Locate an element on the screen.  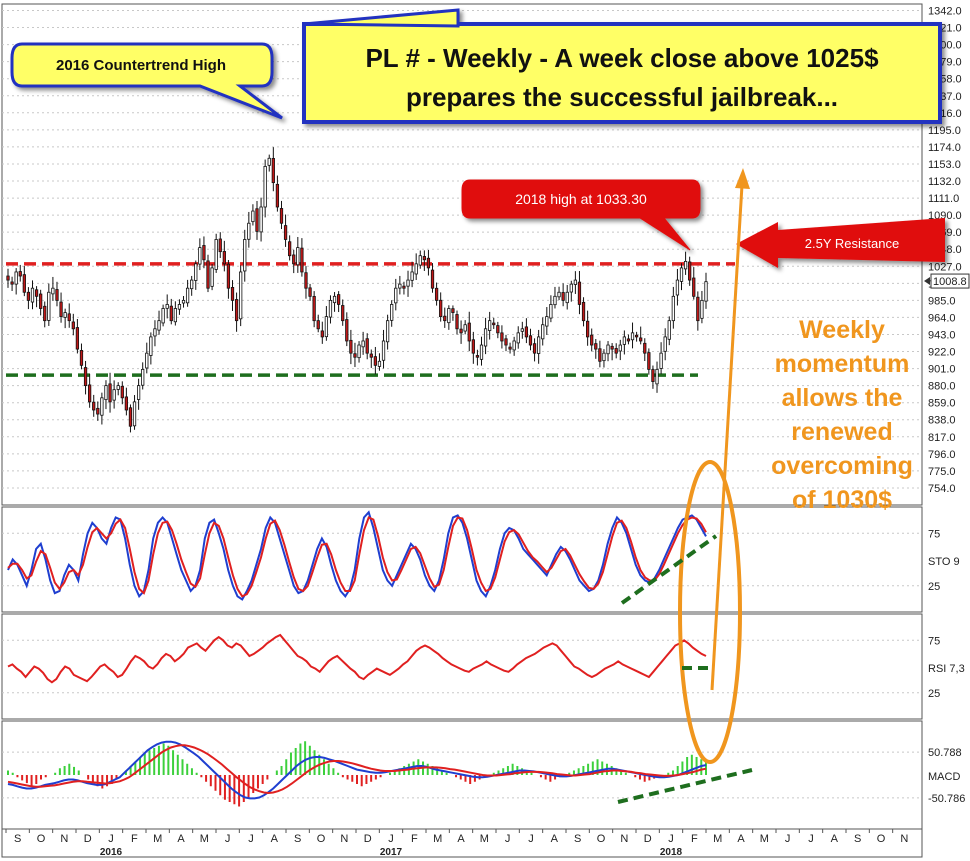
resistance-label: 2.5Y Resistance is located at coordinates (852, 243).